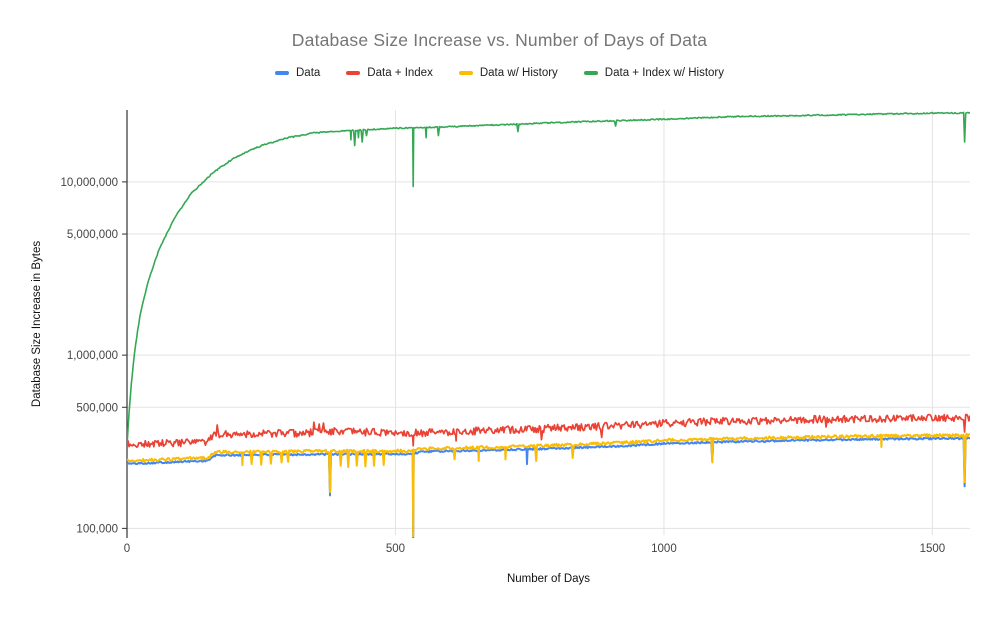 This screenshot has width=999, height=617. What do you see at coordinates (664, 73) in the screenshot?
I see `legend-label: Data + Index w/ History` at bounding box center [664, 73].